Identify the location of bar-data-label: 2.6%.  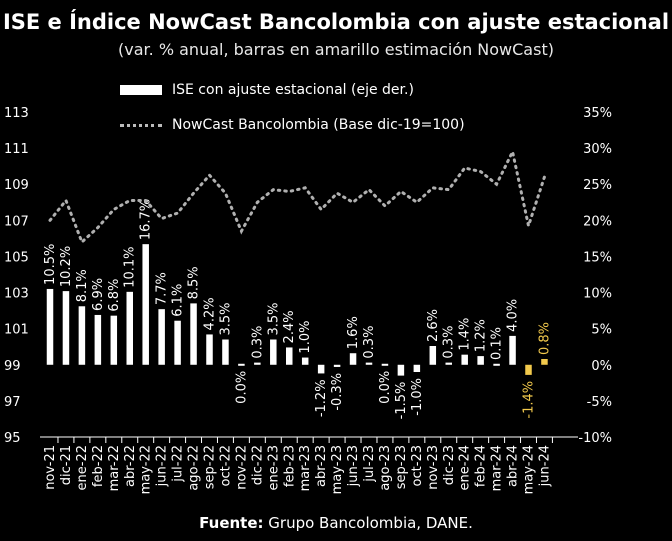
(433, 325).